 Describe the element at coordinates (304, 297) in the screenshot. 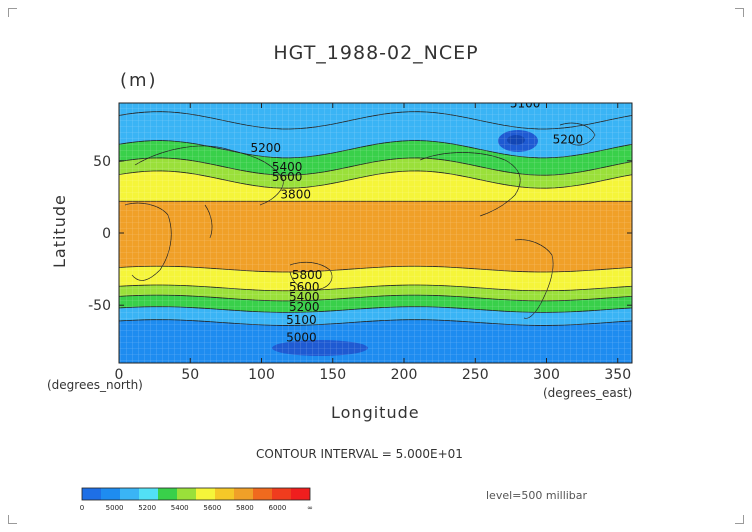

I see `contour-label-8: 5400` at that location.